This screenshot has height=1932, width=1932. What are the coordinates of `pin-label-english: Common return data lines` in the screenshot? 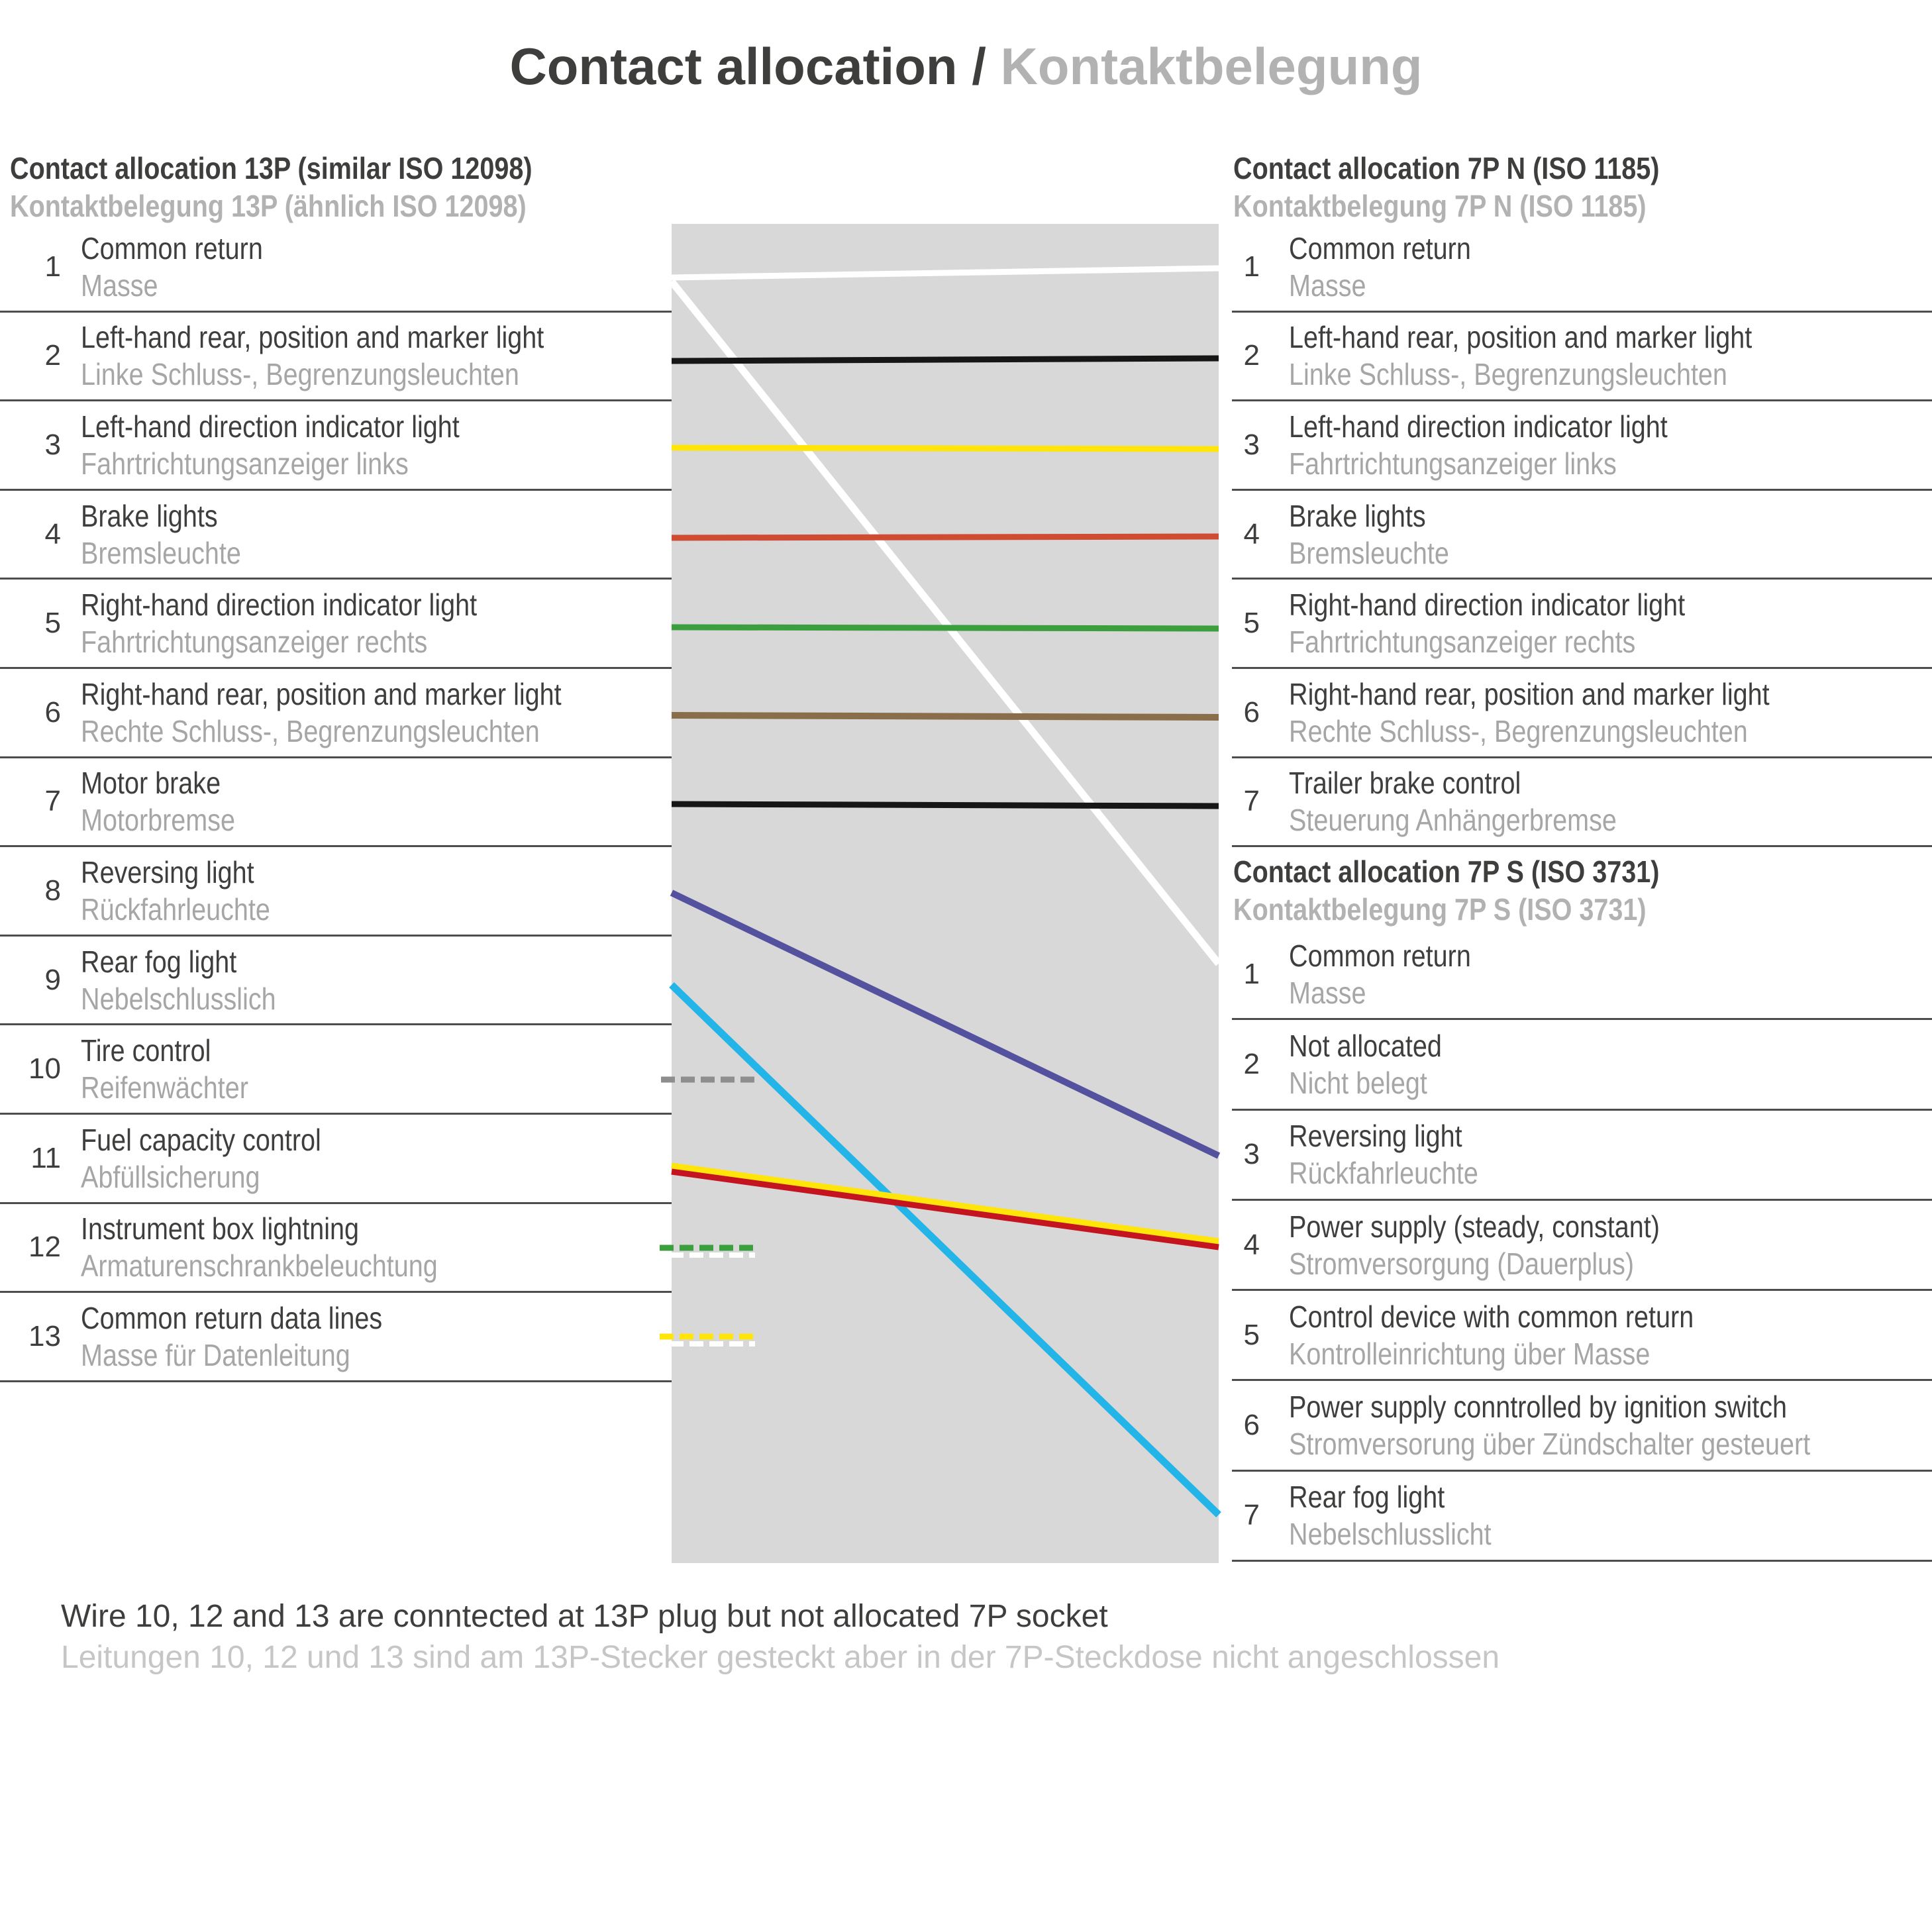 It's located at (232, 1317).